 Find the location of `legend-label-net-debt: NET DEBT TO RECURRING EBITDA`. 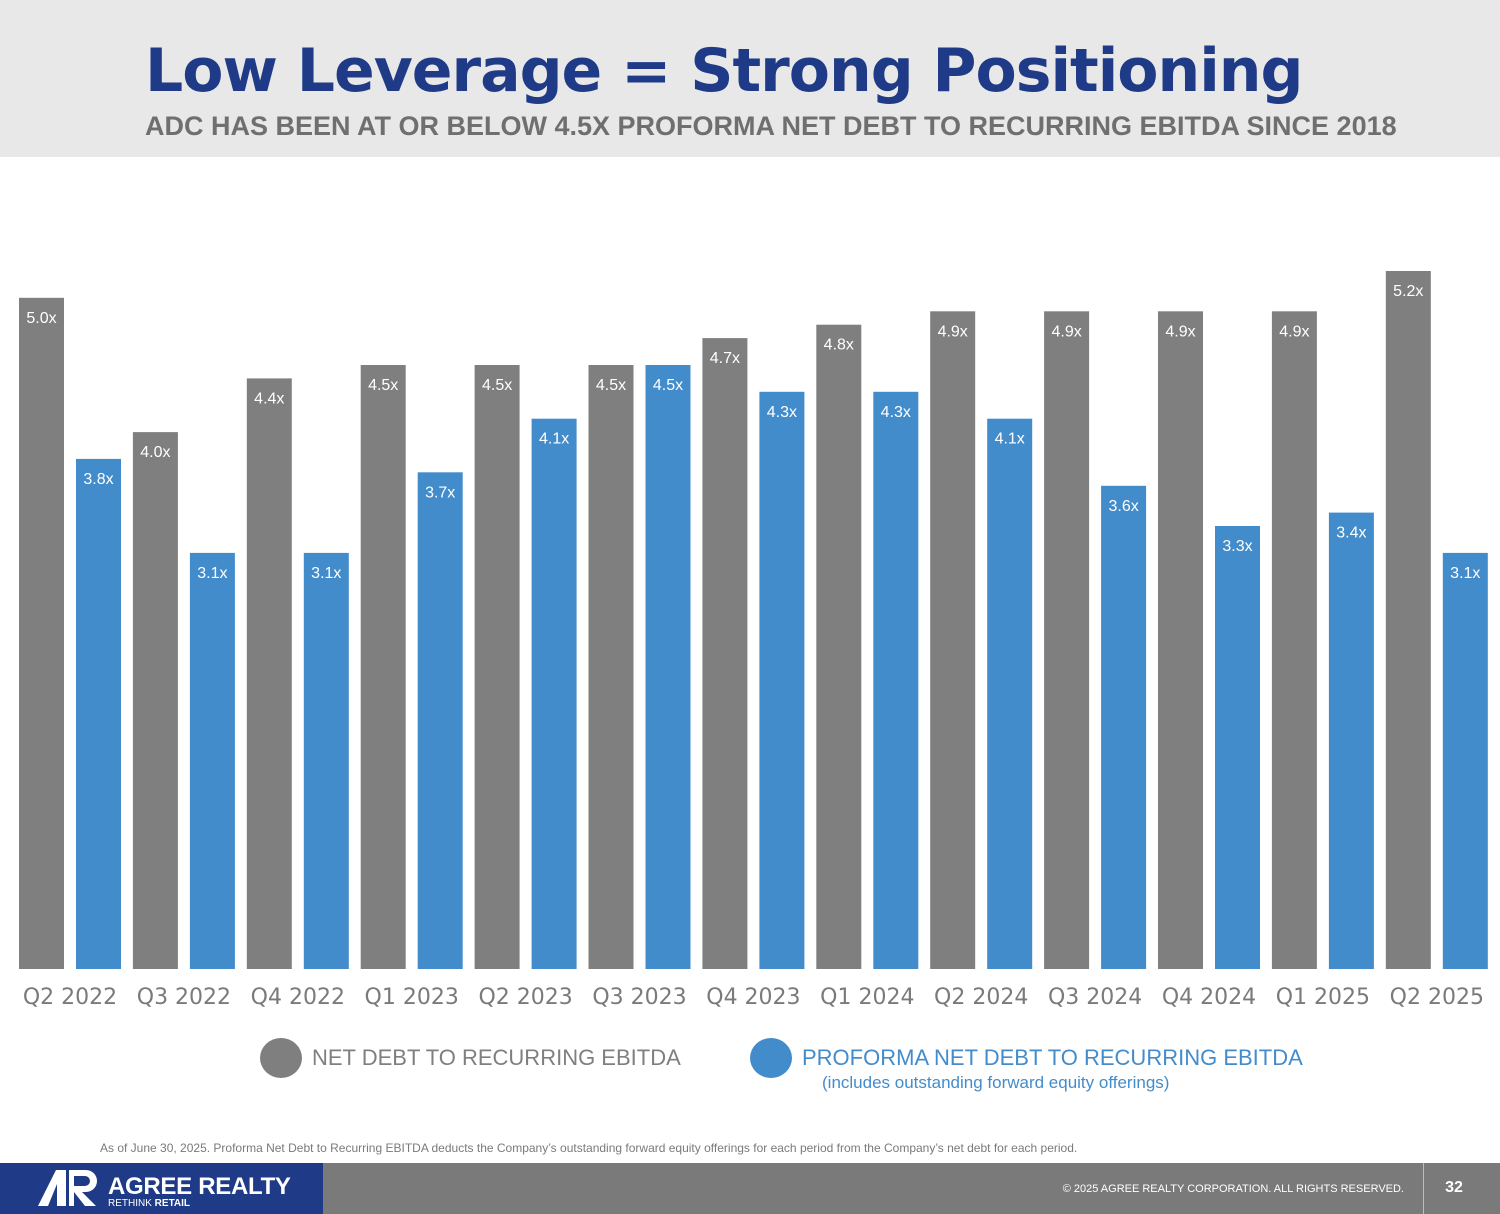

legend-label-net-debt: NET DEBT TO RECURRING EBITDA is located at coordinates (496, 1057).